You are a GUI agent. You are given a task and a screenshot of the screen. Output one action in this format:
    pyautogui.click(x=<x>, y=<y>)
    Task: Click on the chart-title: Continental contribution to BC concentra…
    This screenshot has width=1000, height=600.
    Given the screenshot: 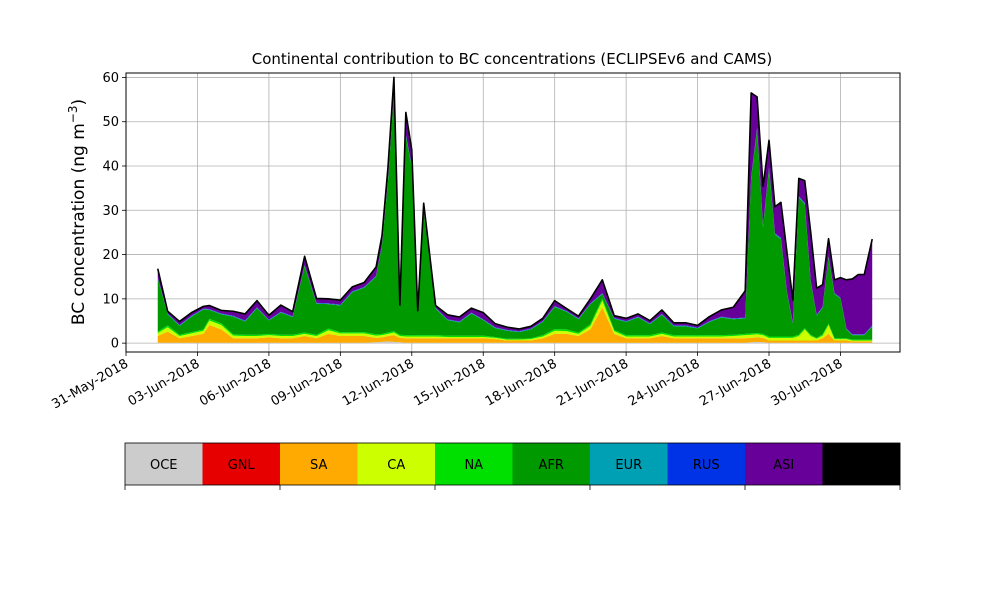 What is the action you would take?
    pyautogui.click(x=512, y=59)
    